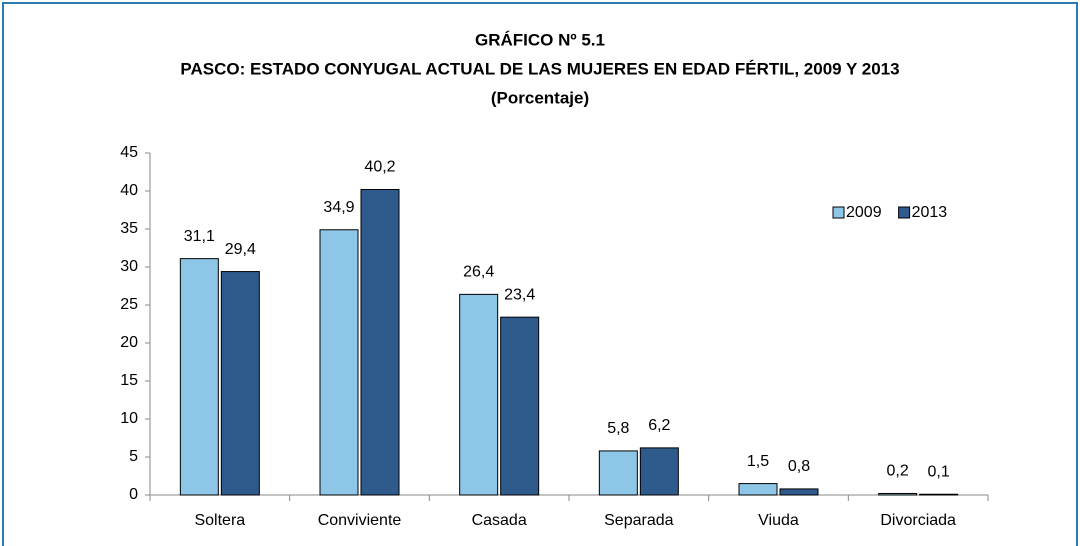 The height and width of the screenshot is (546, 1080). I want to click on data-label: 26,4, so click(478, 272).